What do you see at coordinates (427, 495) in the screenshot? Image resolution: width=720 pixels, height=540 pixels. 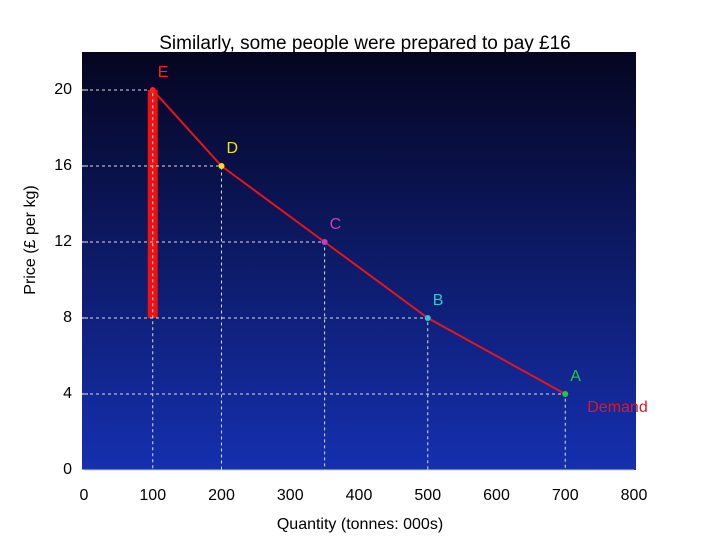 I see `x-tick-label: 500` at bounding box center [427, 495].